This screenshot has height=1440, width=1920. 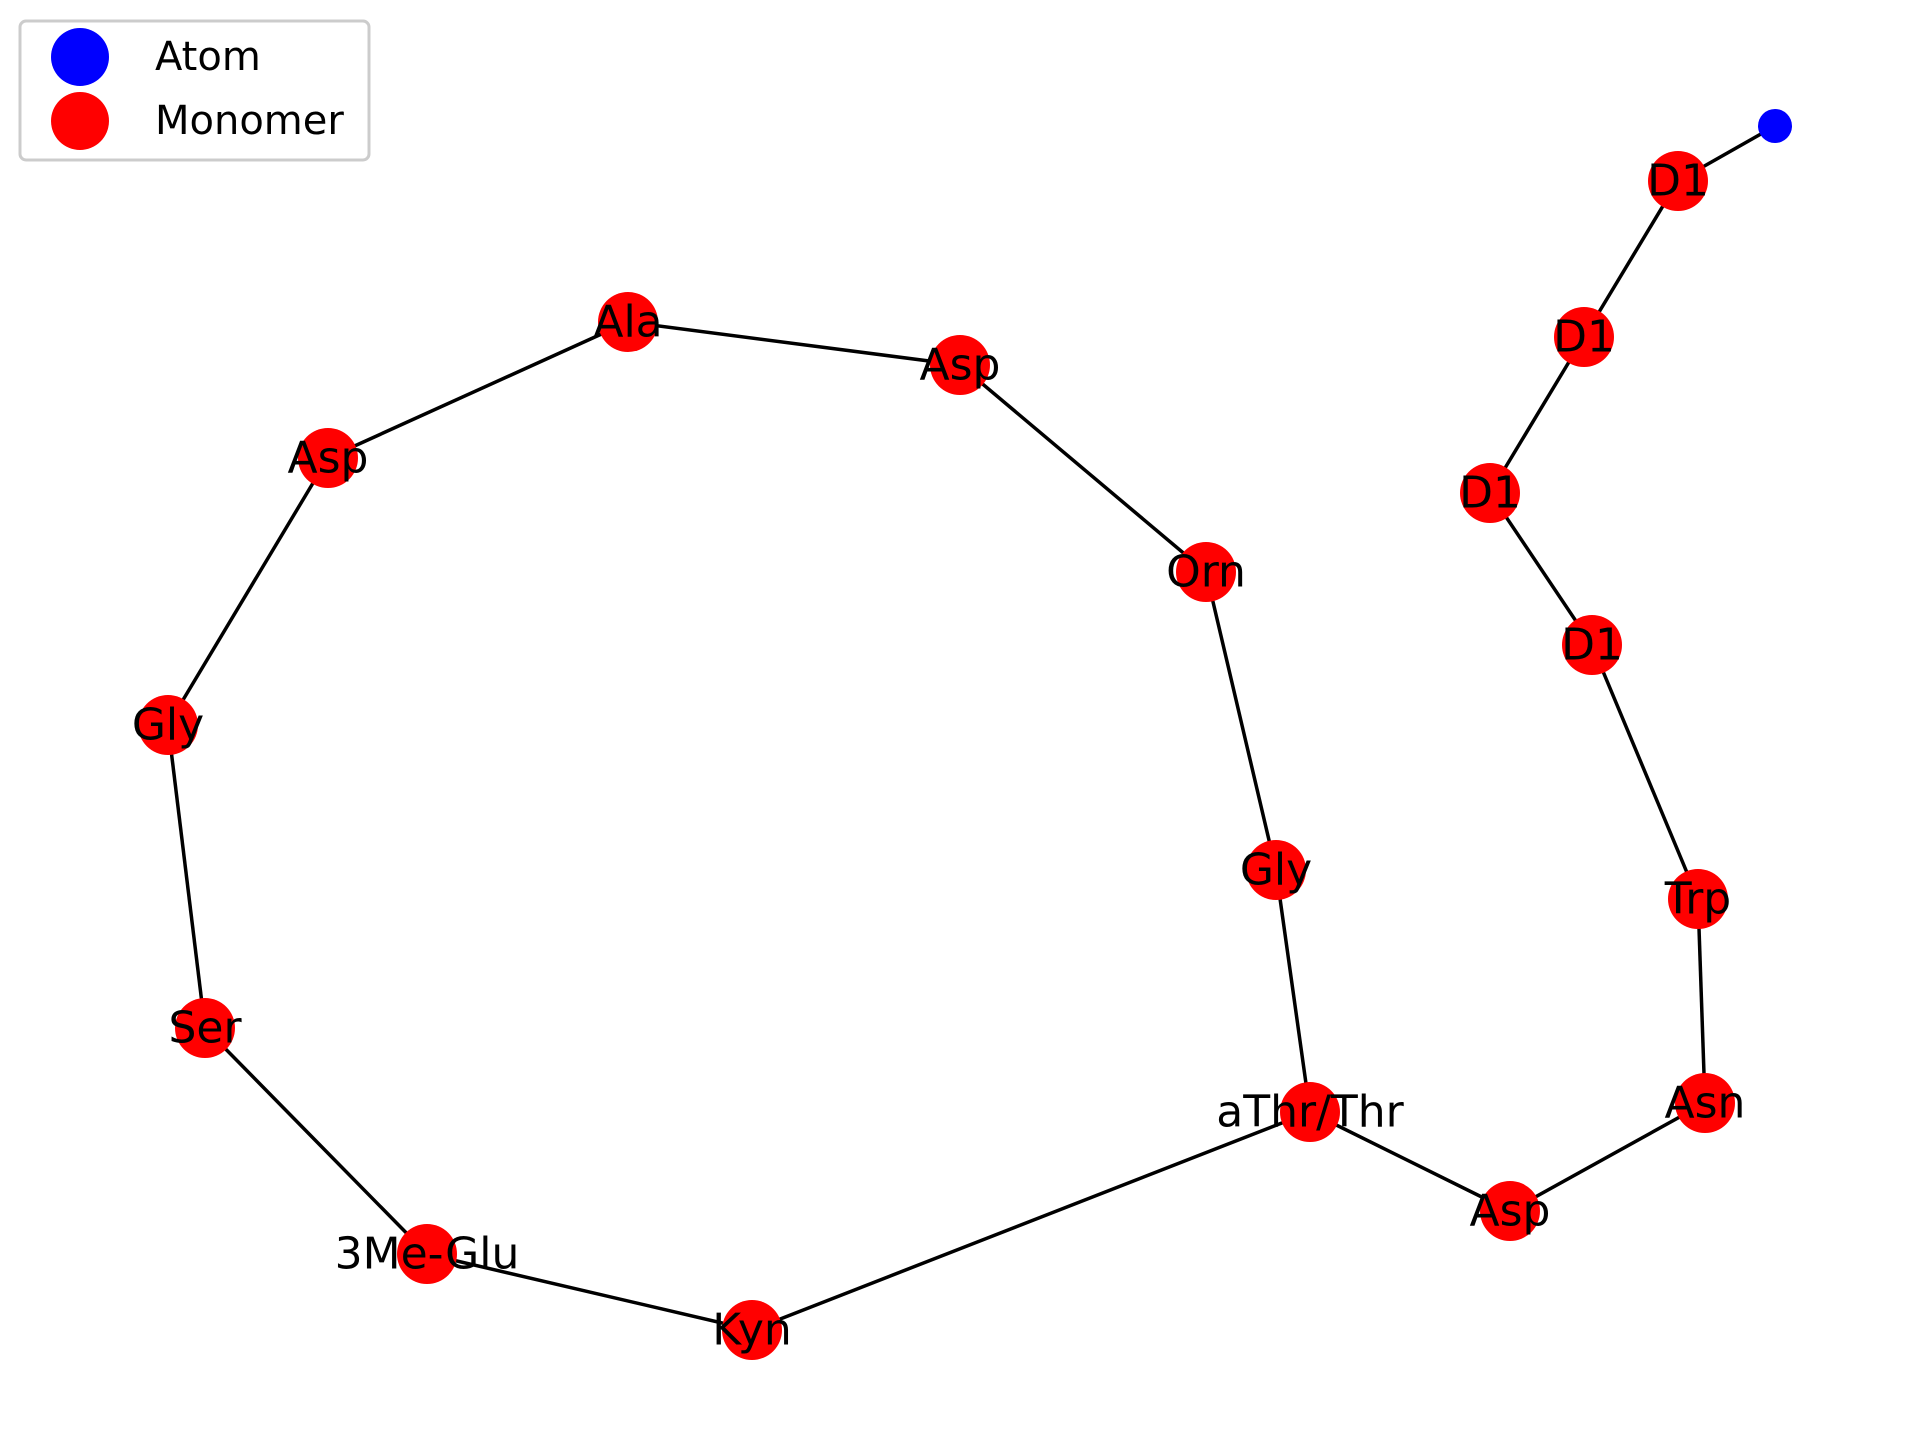 I want to click on edge-n12-n13, so click(x=1645, y=772).